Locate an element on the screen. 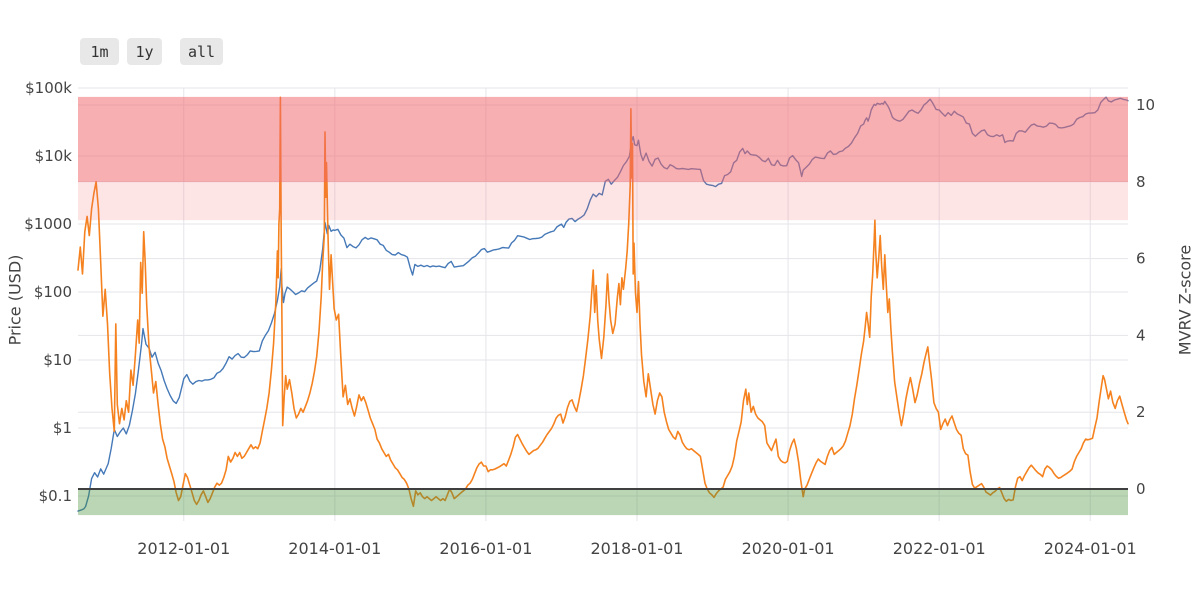 The image size is (1200, 598). band-red-light is located at coordinates (603, 201).